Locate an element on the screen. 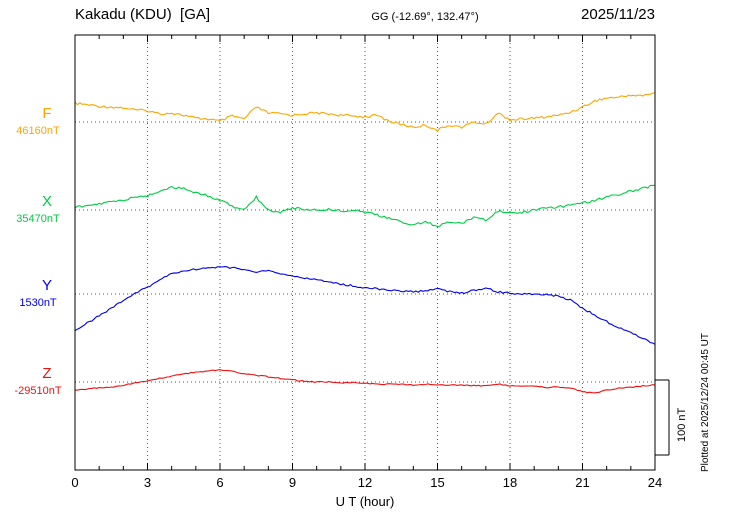 This screenshot has height=520, width=730. trace-F is located at coordinates (365, 112).